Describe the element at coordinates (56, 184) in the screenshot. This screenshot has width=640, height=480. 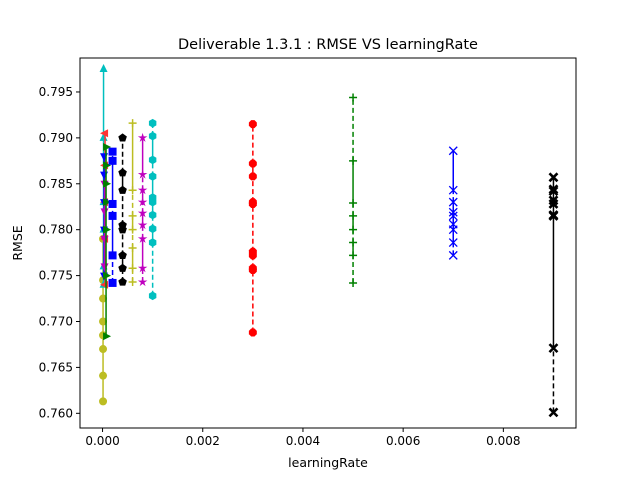
I see `y-tick-label: 0.785` at that location.